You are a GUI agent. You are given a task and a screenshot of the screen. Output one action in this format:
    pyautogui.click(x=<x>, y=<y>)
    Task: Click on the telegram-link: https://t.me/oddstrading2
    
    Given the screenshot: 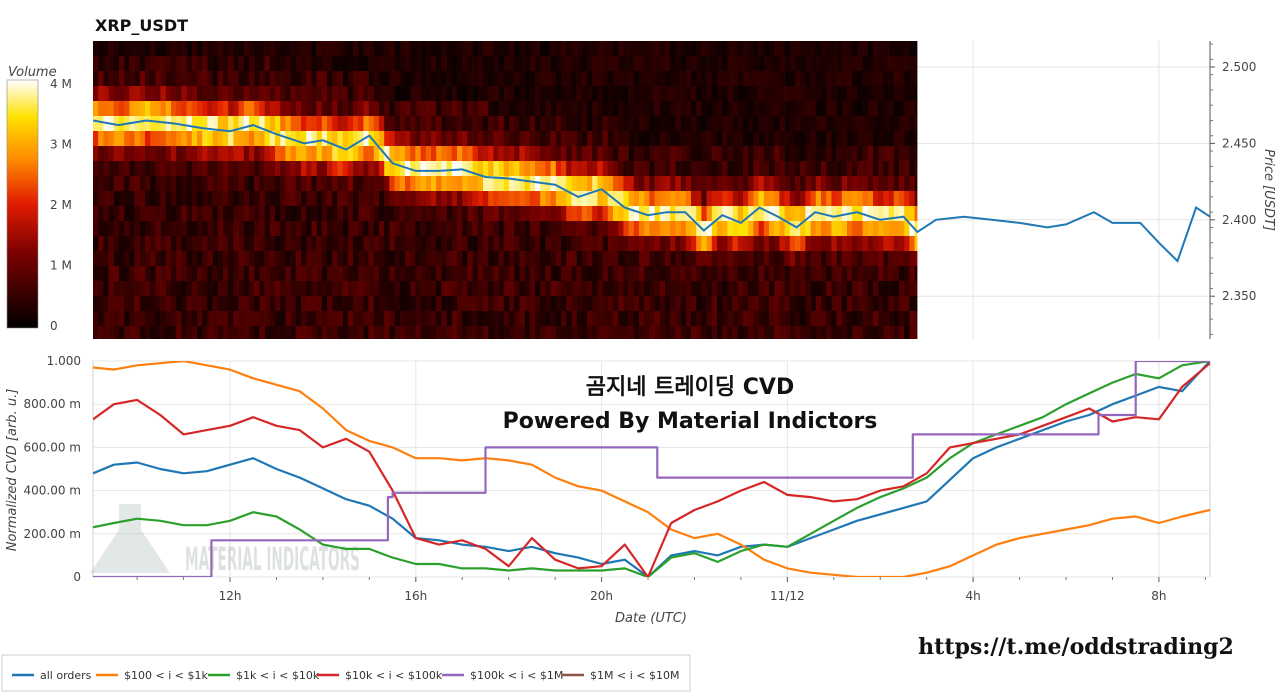 What is the action you would take?
    pyautogui.click(x=1076, y=647)
    